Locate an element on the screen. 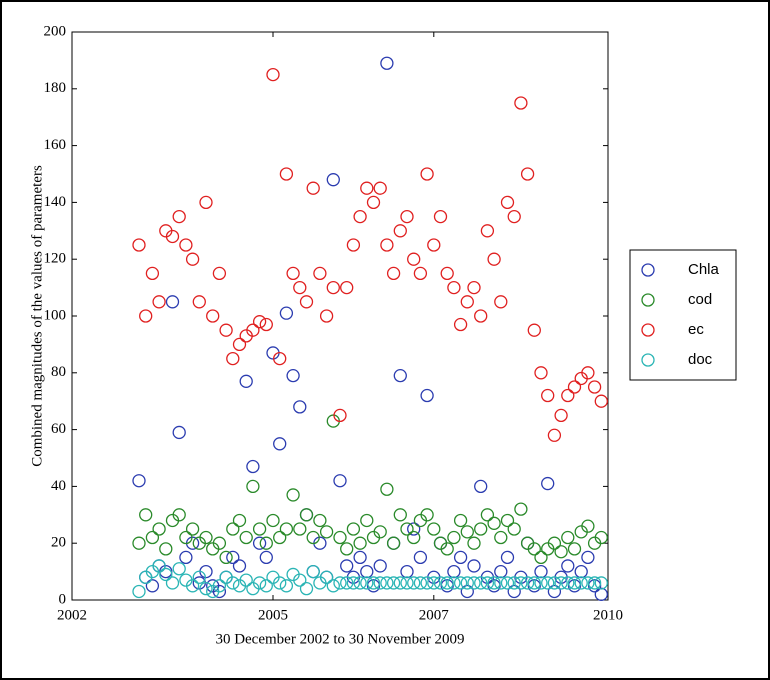 Image resolution: width=770 pixels, height=680 pixels. legend-marker is located at coordinates (648, 270).